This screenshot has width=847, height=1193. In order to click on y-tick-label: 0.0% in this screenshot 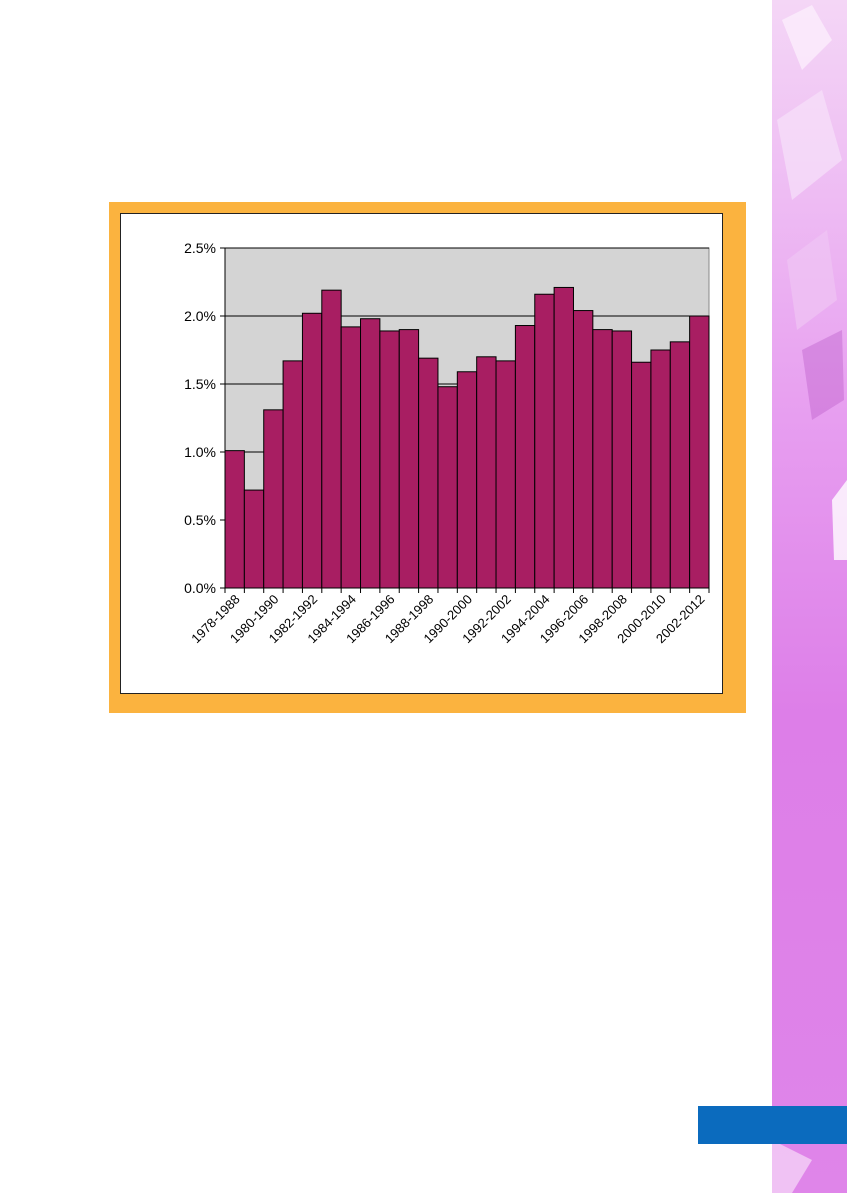, I will do `click(200, 588)`.